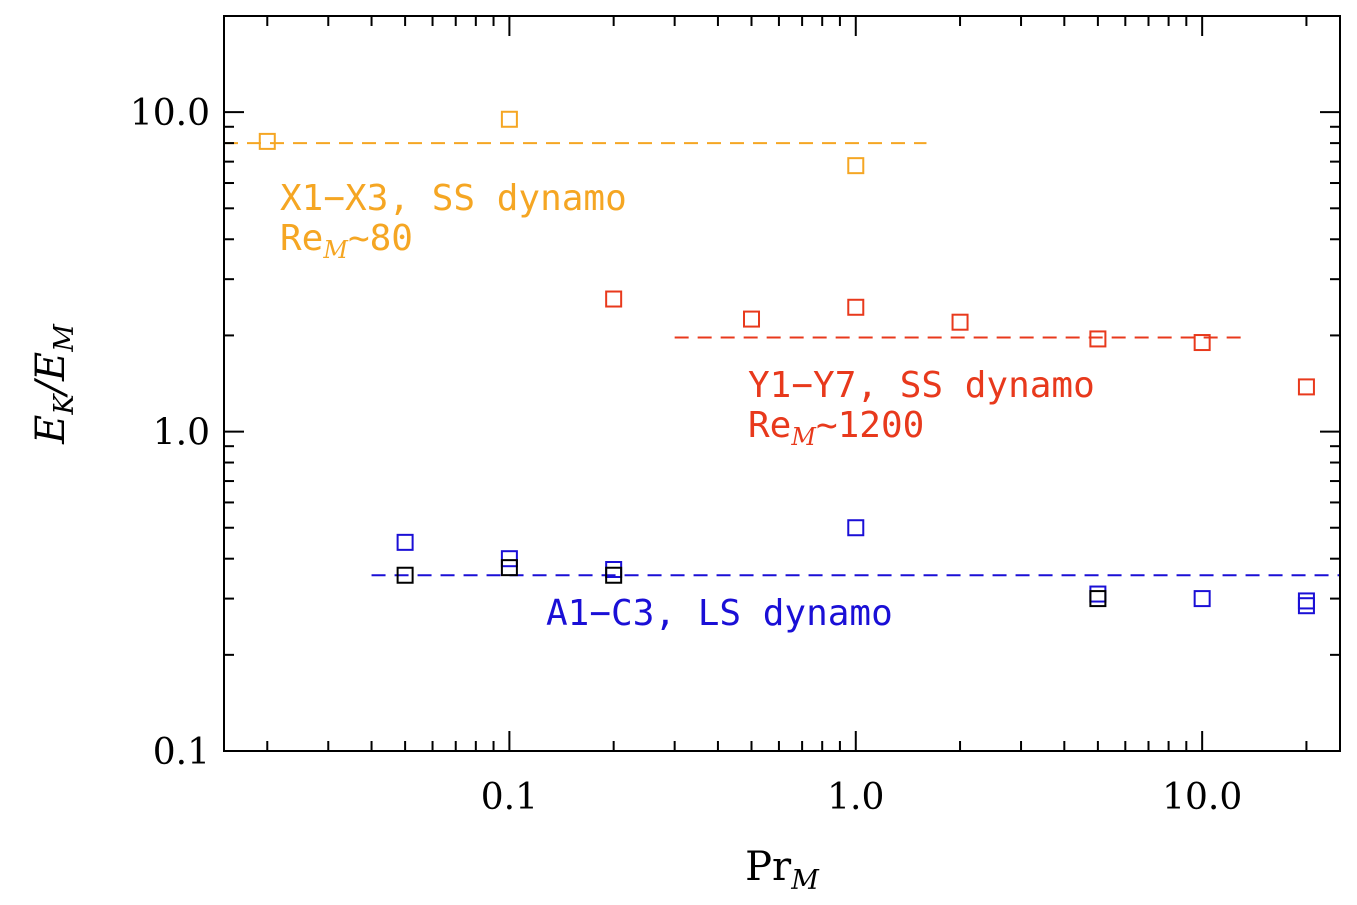 Image resolution: width=1357 pixels, height=905 pixels. I want to click on annotation-ls-series: A1−C3, LS dynamo, so click(719, 613).